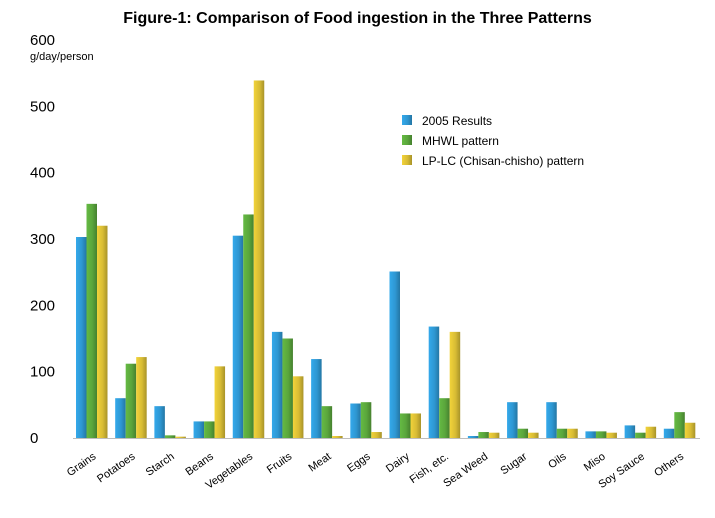 The width and height of the screenshot is (715, 518). Describe the element at coordinates (457, 121) in the screenshot. I see `legend-label: 2005 Results` at that location.